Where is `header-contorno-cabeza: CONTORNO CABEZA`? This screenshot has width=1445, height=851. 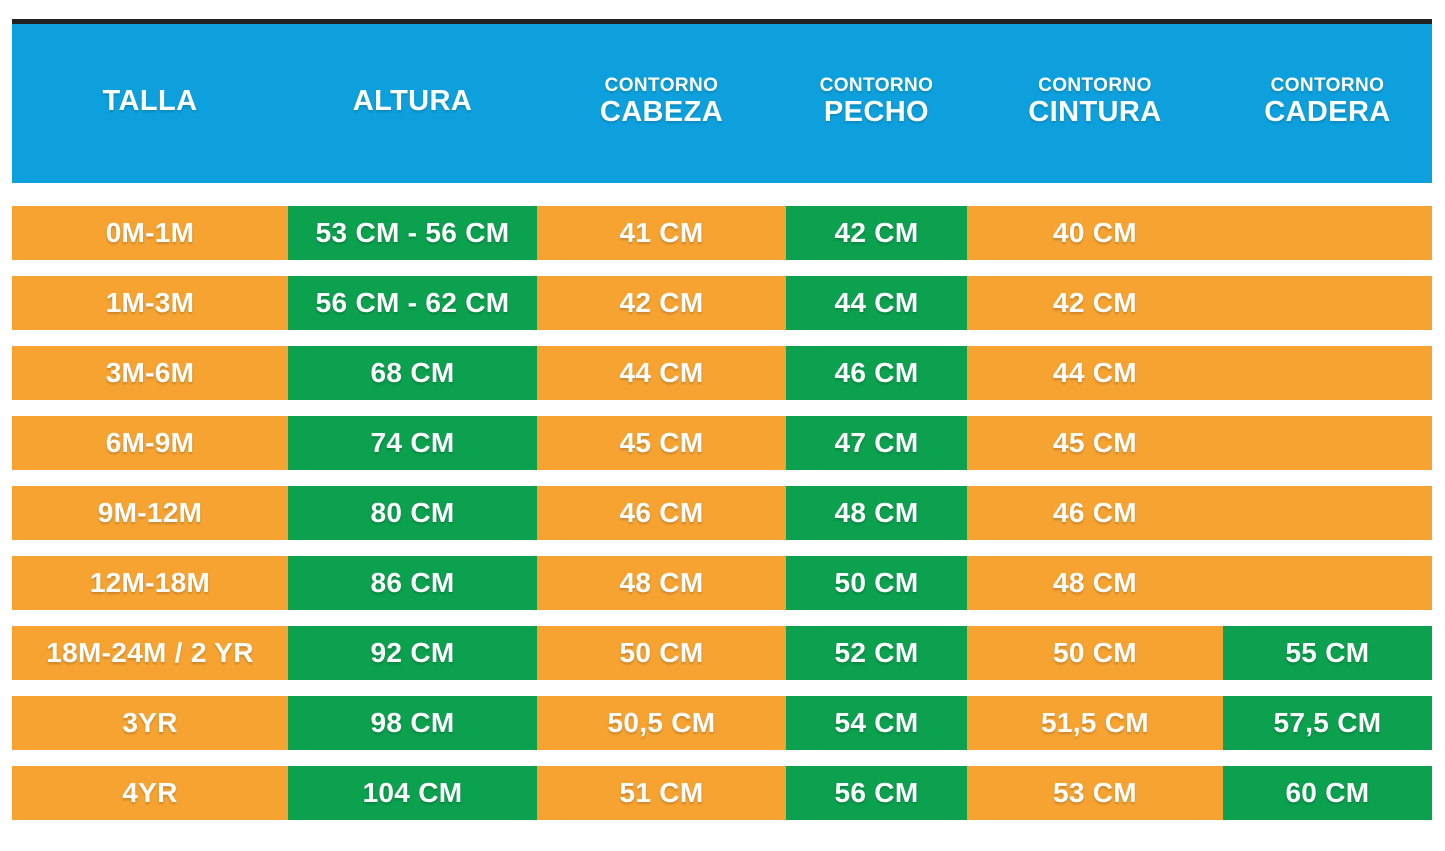 header-contorno-cabeza: CONTORNO CABEZA is located at coordinates (661, 101).